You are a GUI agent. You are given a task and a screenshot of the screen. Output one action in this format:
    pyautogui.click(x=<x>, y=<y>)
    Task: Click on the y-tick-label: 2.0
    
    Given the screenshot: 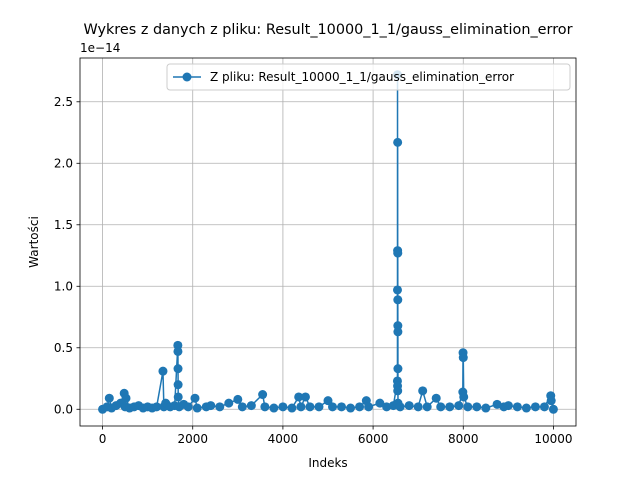 What is the action you would take?
    pyautogui.click(x=63, y=163)
    